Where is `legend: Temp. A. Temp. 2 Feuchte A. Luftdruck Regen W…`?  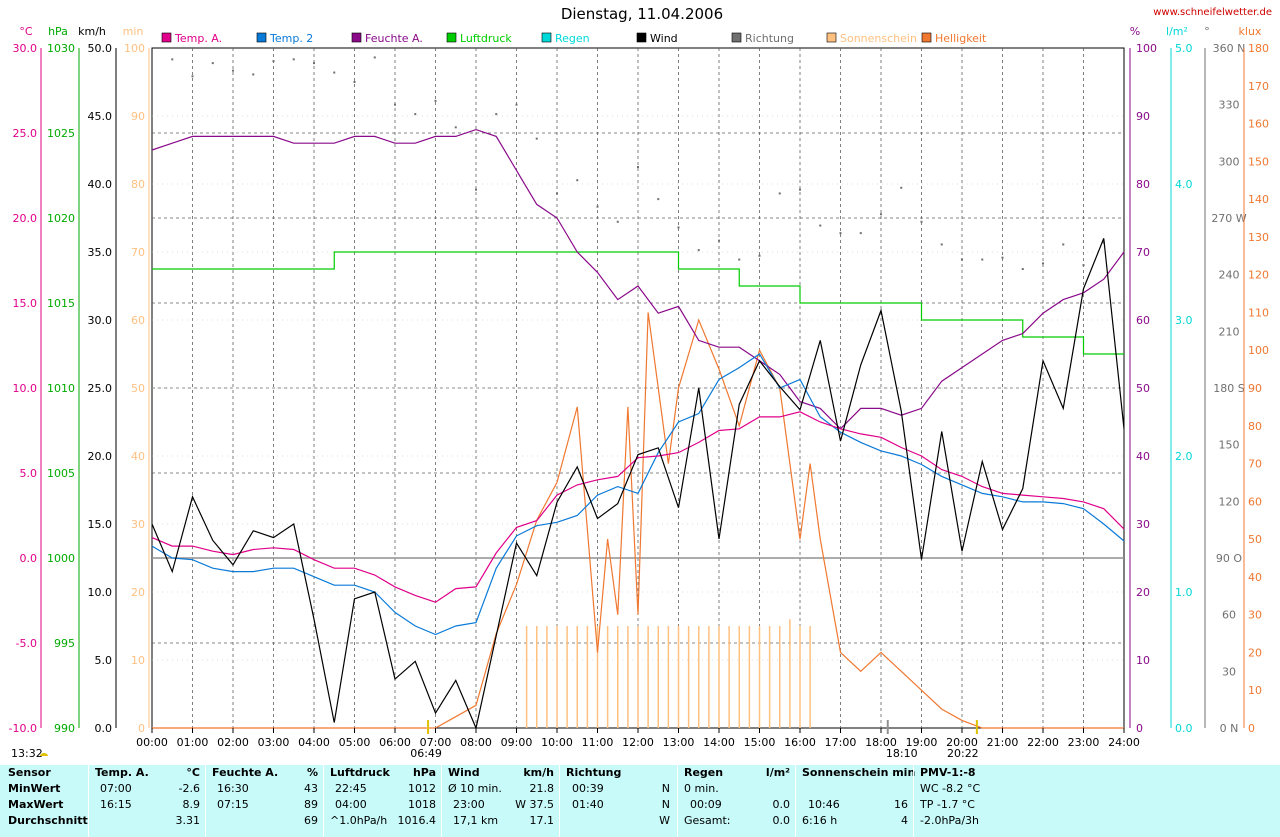 legend: Temp. A. Temp. 2 Feuchte A. Luftdruck Regen W… is located at coordinates (574, 38).